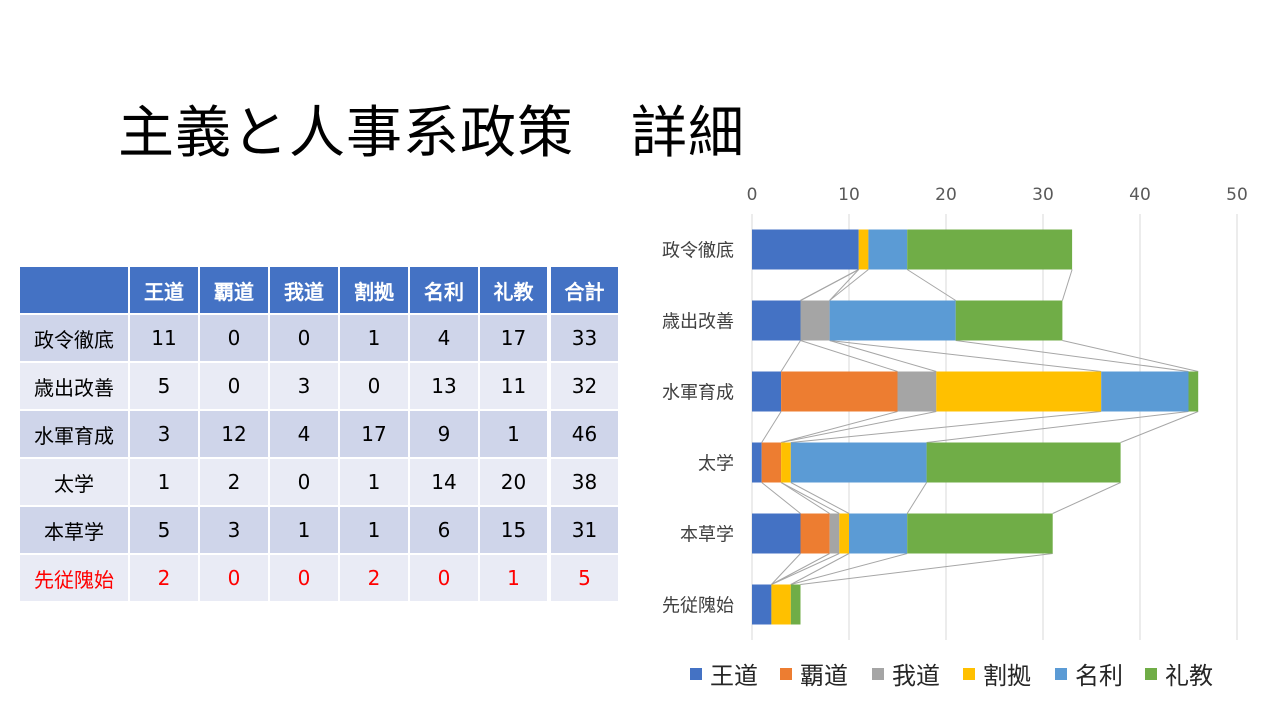 The image size is (1280, 720). I want to click on row-label: 政令徹底, so click(74, 338).